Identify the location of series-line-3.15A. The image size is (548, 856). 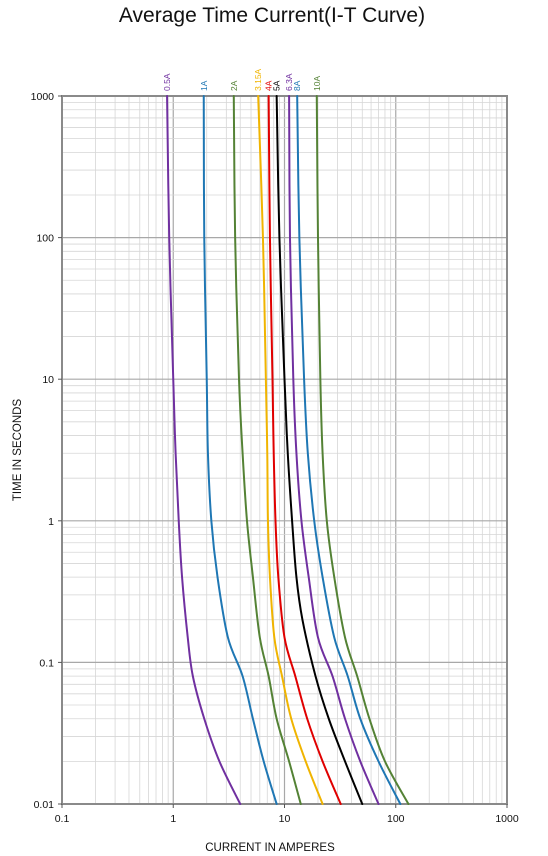
(290, 450).